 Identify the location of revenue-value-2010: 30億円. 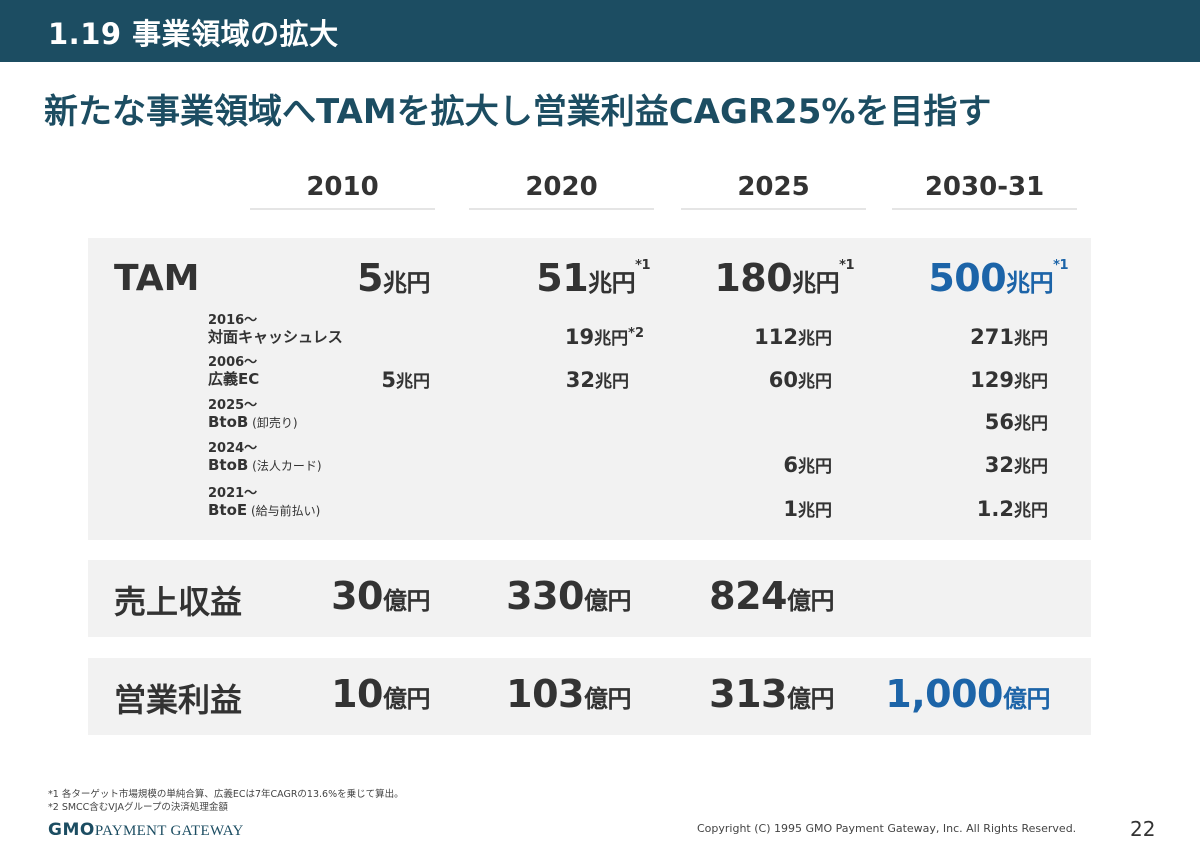
(380, 596).